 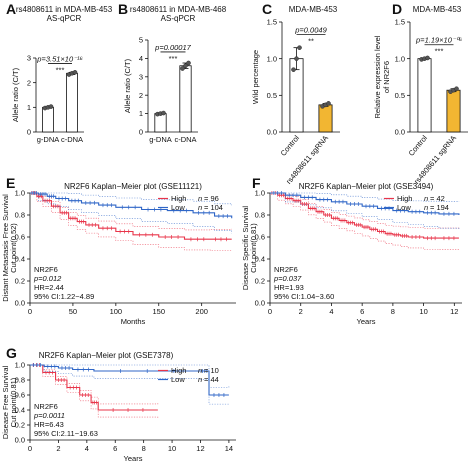 I want to click on y-tick-label: 5, so click(x=141, y=40).